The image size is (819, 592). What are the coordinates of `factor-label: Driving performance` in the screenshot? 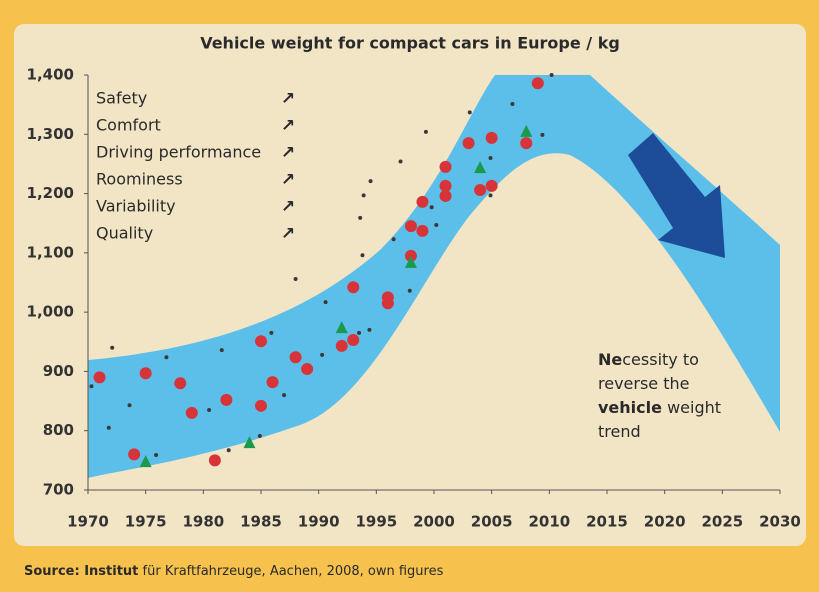 It's located at (178, 152).